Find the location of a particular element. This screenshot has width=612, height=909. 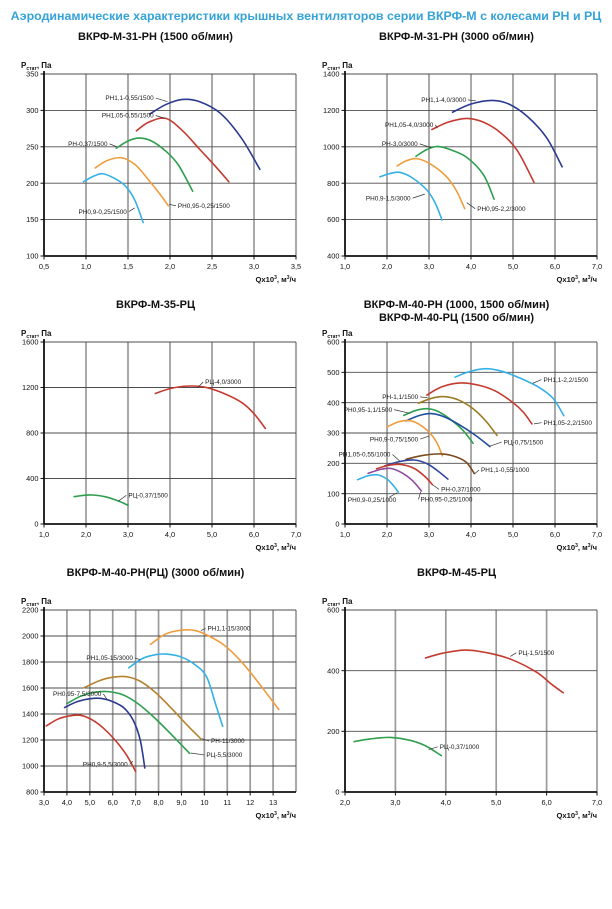

curve-РН1,1-0,55/1000 is located at coordinates (439, 464).